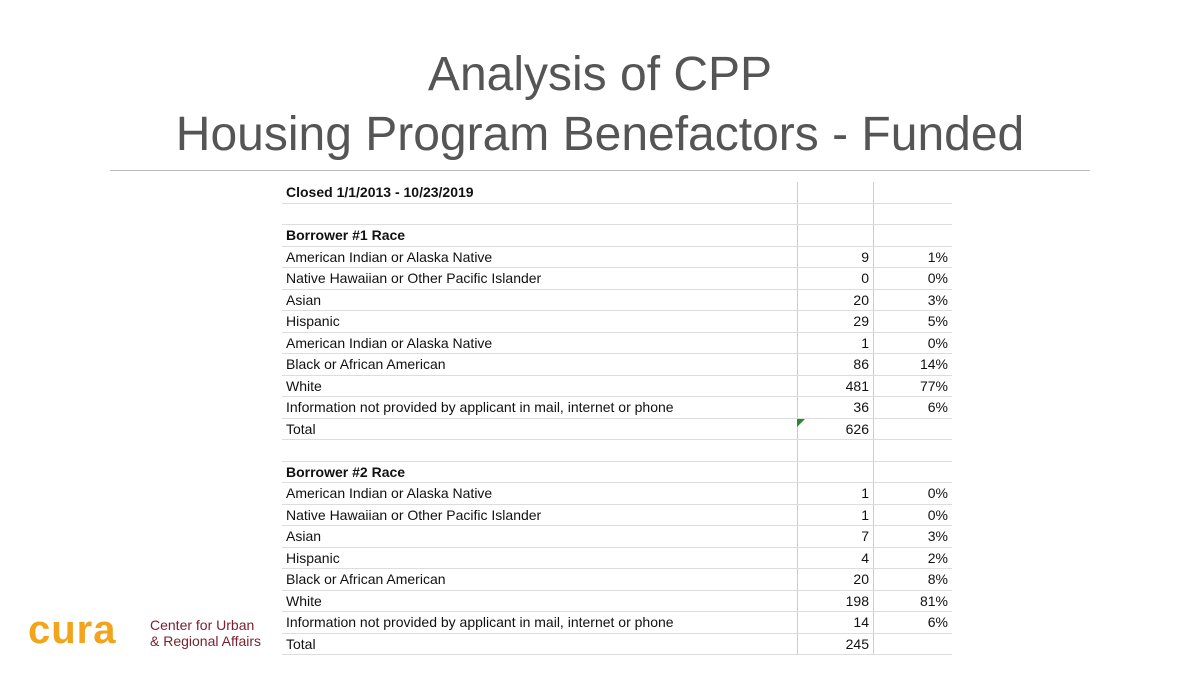 The height and width of the screenshot is (674, 1200). I want to click on title-line: Analysis of CPP, so click(600, 74).